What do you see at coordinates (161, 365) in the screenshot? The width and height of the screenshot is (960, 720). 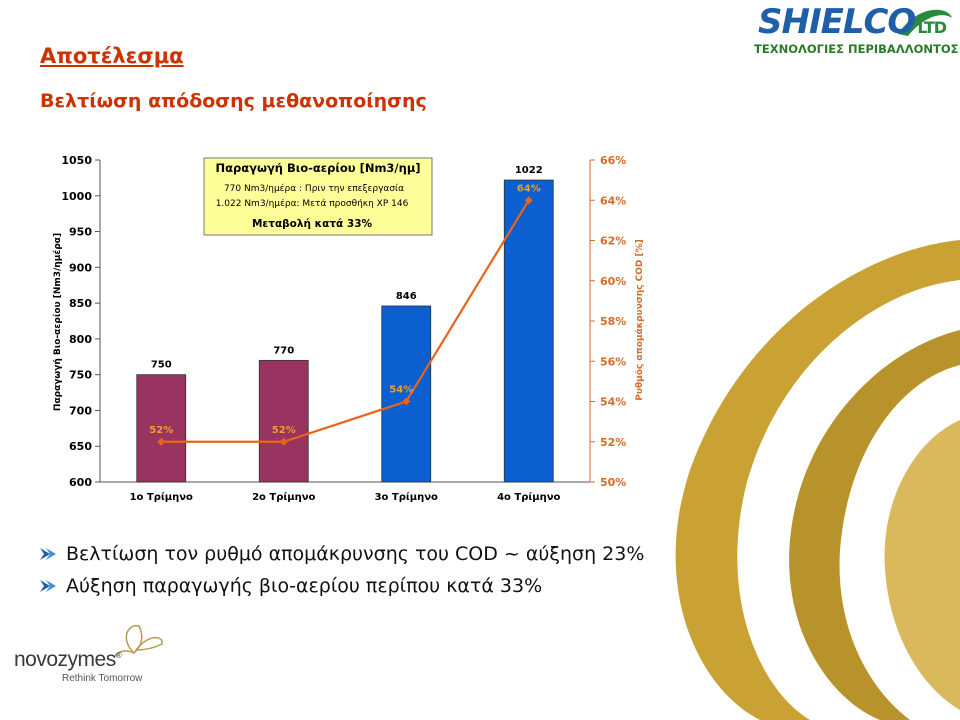 I see `bar-data-label: 750` at bounding box center [161, 365].